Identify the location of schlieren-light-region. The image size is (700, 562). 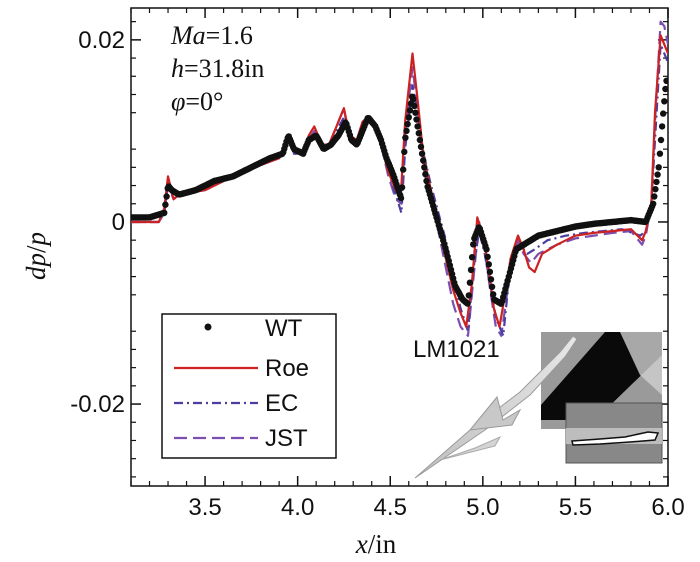
(641, 363).